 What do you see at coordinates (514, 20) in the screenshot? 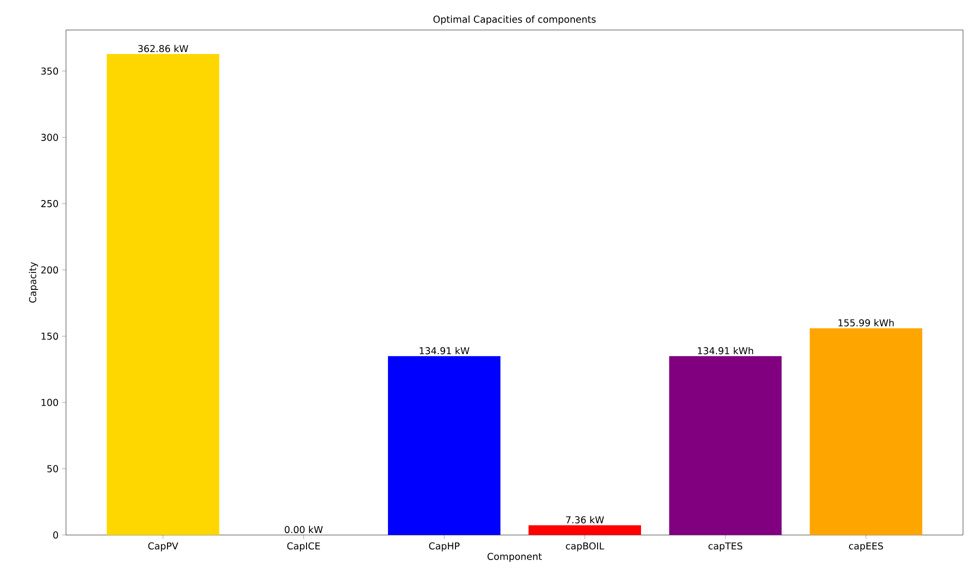
I see `chart-title: Optimal Capacities of components` at bounding box center [514, 20].